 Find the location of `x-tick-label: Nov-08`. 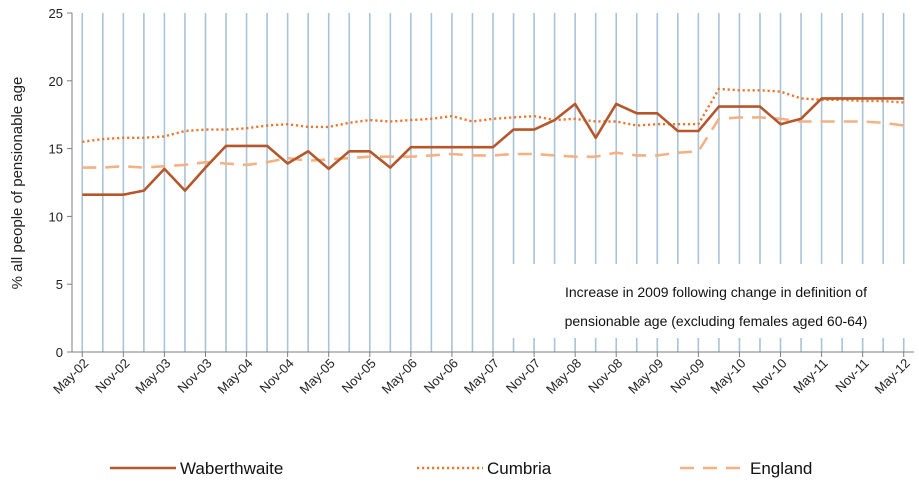

x-tick-label: Nov-08 is located at coordinates (605, 376).